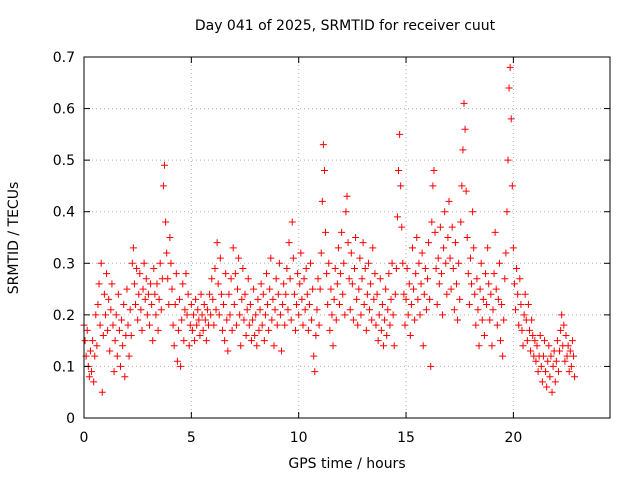 This screenshot has width=640, height=480. I want to click on y-tick-label: 0.3, so click(64, 264).